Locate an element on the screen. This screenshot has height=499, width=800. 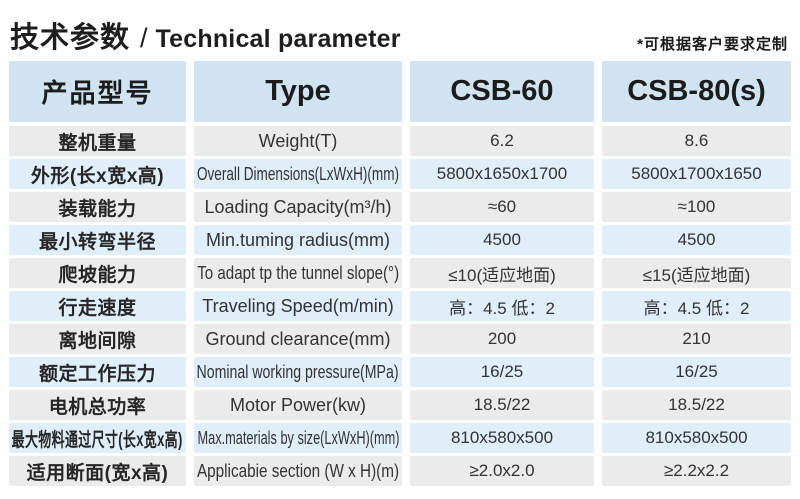
value-csb-60-text: 4500 is located at coordinates (502, 239).